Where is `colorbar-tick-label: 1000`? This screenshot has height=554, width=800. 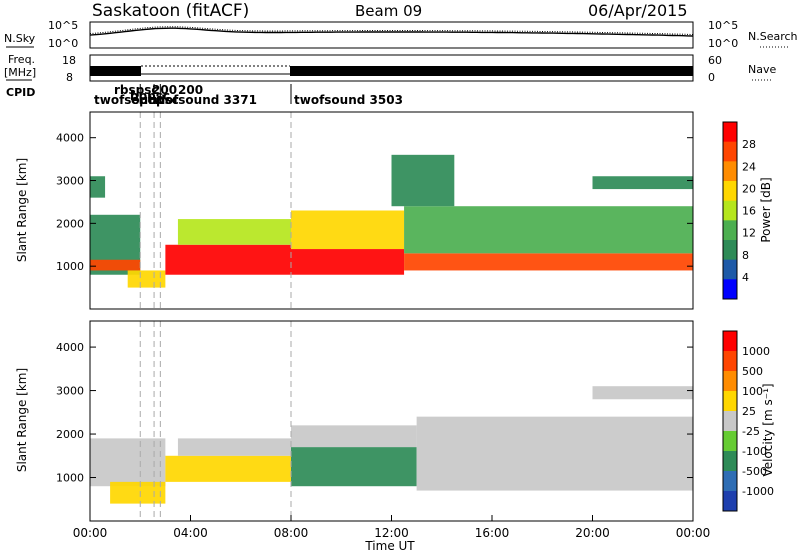
colorbar-tick-label: 1000 is located at coordinates (756, 351).